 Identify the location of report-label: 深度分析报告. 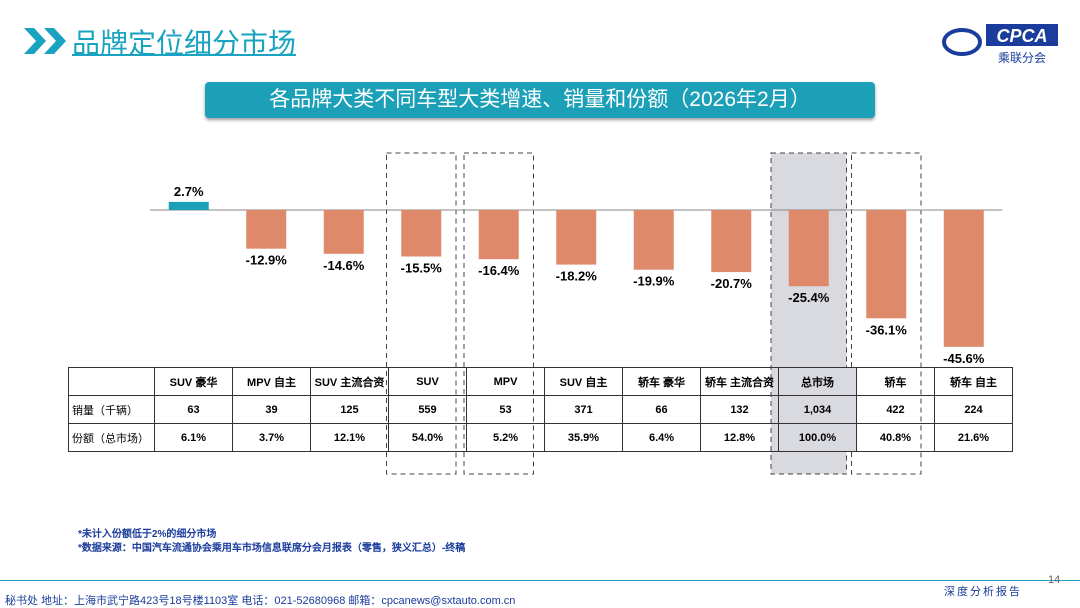
(983, 591).